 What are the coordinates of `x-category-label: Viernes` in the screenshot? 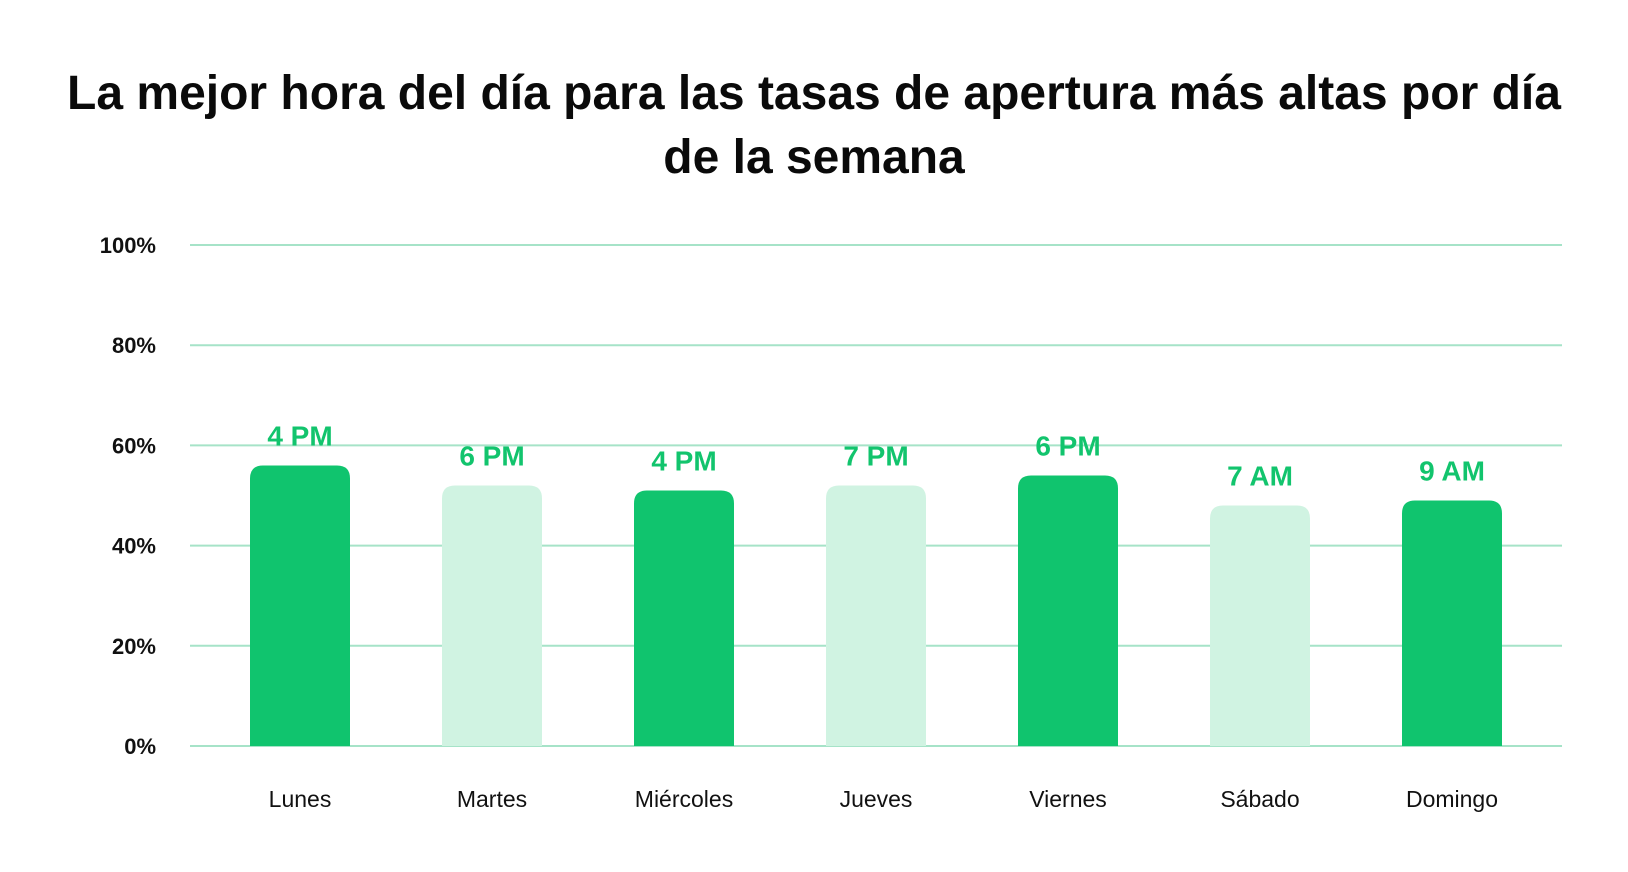 It's located at (1068, 799).